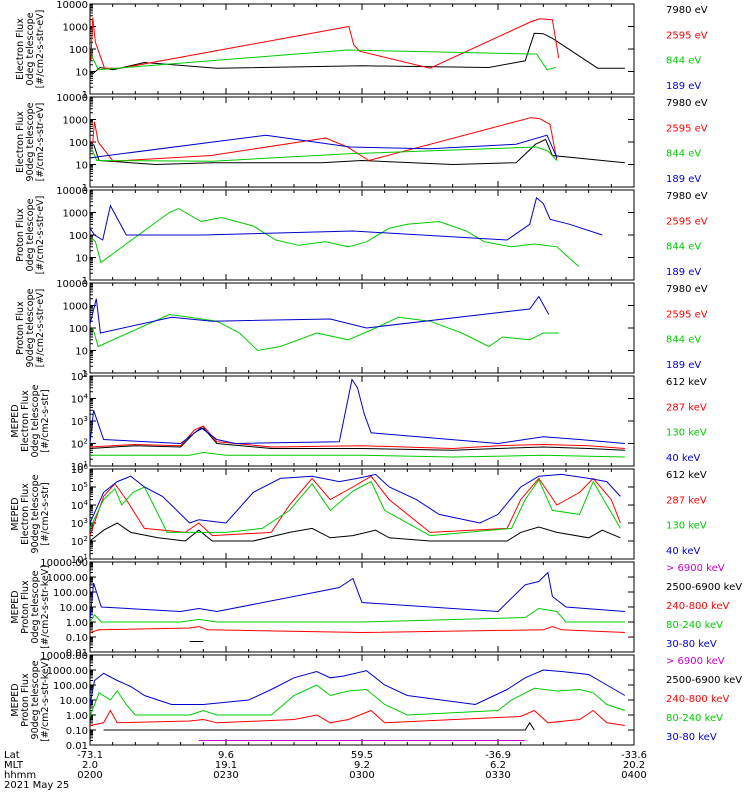 The image size is (750, 804). Describe the element at coordinates (497, 775) in the screenshot. I see `x-tick-label: 0330` at that location.